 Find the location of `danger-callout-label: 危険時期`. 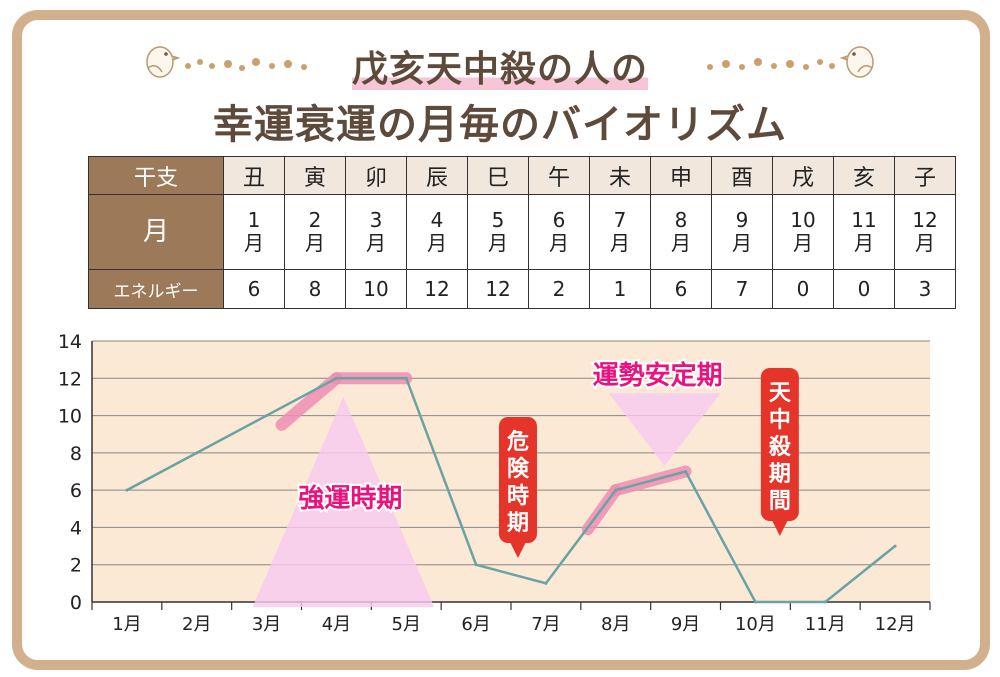

danger-callout-label: 危険時期 is located at coordinates (518, 482).